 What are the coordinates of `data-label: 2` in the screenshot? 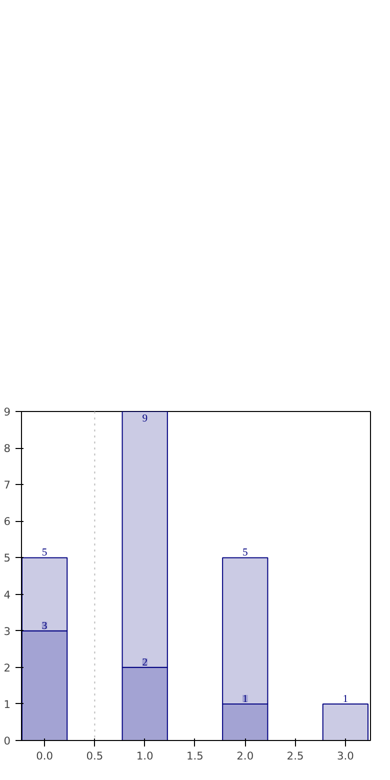 It's located at (145, 662).